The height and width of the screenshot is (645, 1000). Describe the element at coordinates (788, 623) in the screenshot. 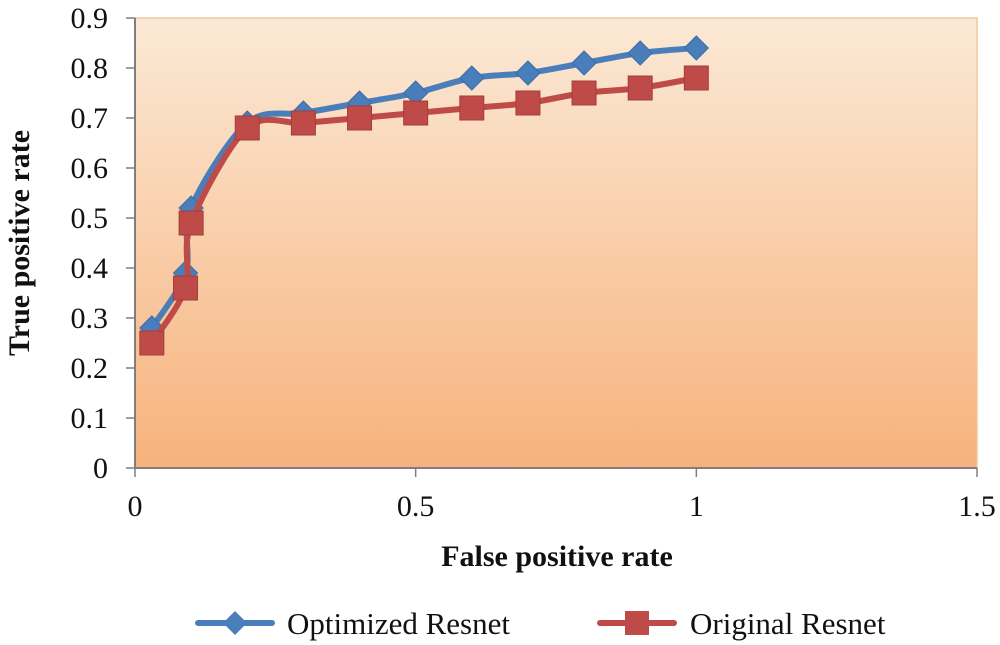

I see `legend-label-original-resnet: Original Resnet` at that location.